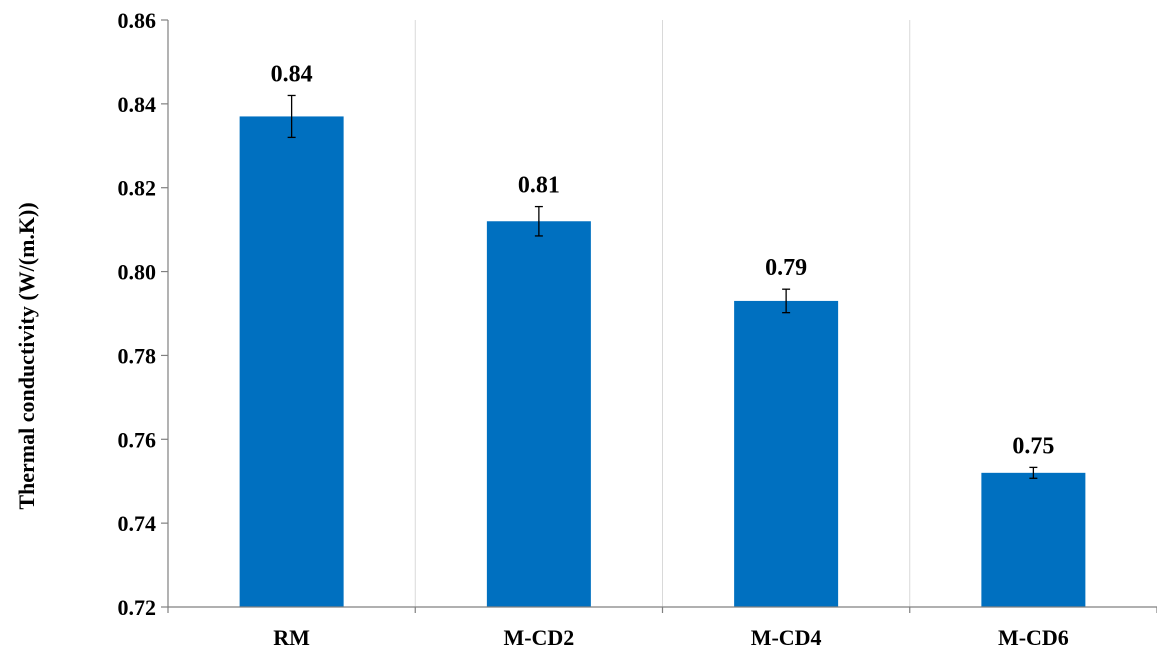 The width and height of the screenshot is (1157, 654). Describe the element at coordinates (291, 637) in the screenshot. I see `category-label: RM` at that location.